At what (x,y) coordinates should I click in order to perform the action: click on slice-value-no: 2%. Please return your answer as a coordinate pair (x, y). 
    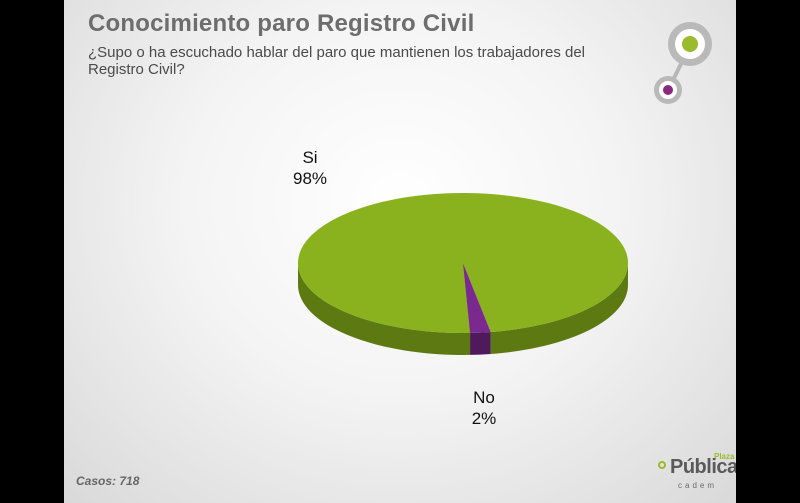
    Looking at the image, I should click on (484, 418).